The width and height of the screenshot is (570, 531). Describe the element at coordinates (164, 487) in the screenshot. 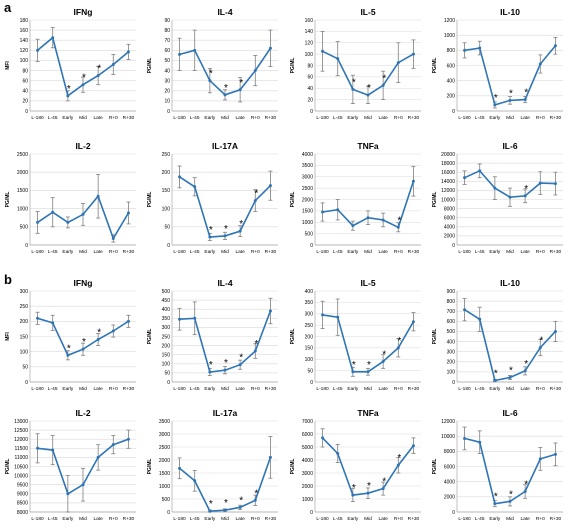

I see `y-tick-label: 1000` at that location.